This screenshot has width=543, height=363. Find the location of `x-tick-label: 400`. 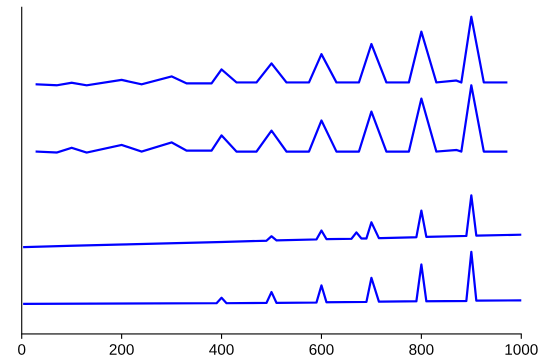

x-tick-label: 400 is located at coordinates (221, 349).